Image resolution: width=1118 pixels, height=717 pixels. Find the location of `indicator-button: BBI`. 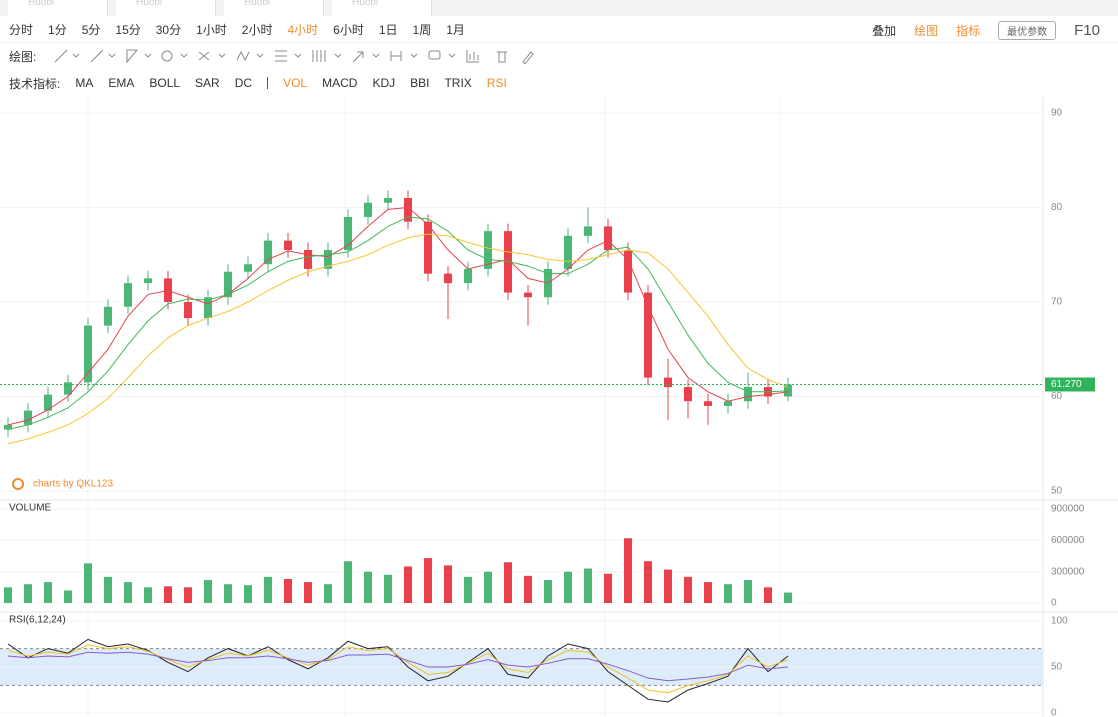

indicator-button: BBI is located at coordinates (420, 83).